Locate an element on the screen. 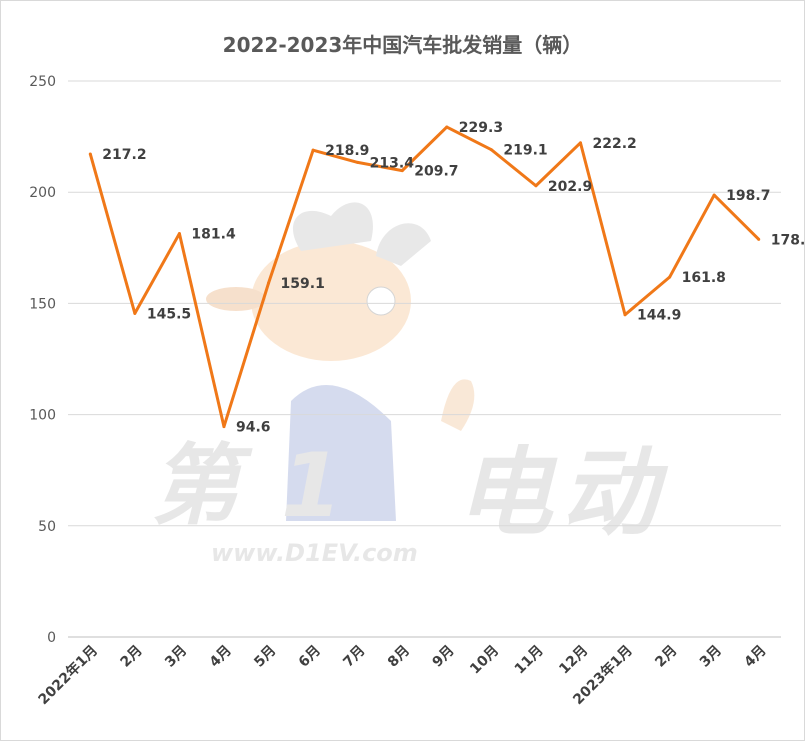  x-tick-label: 2022年1月 is located at coordinates (68, 675).